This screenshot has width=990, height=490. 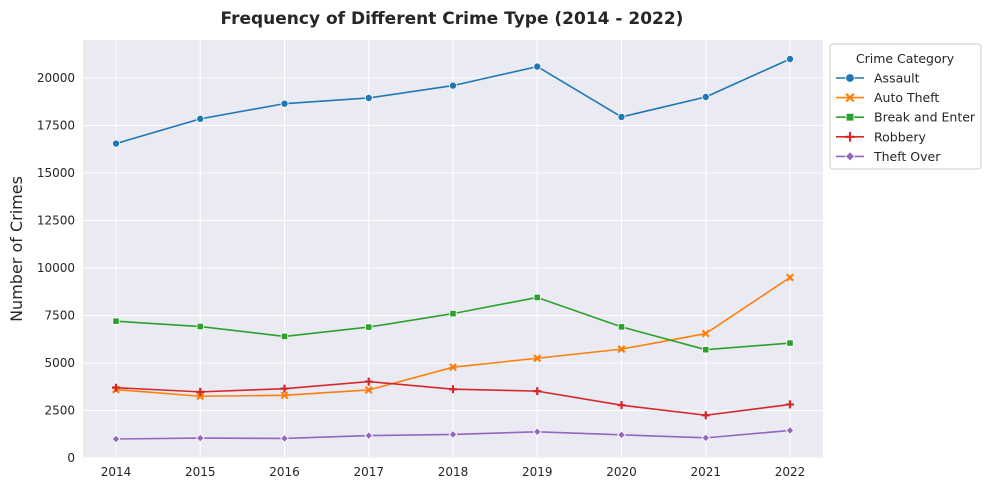 I want to click on legend-label: Break and Enter, so click(x=925, y=117).